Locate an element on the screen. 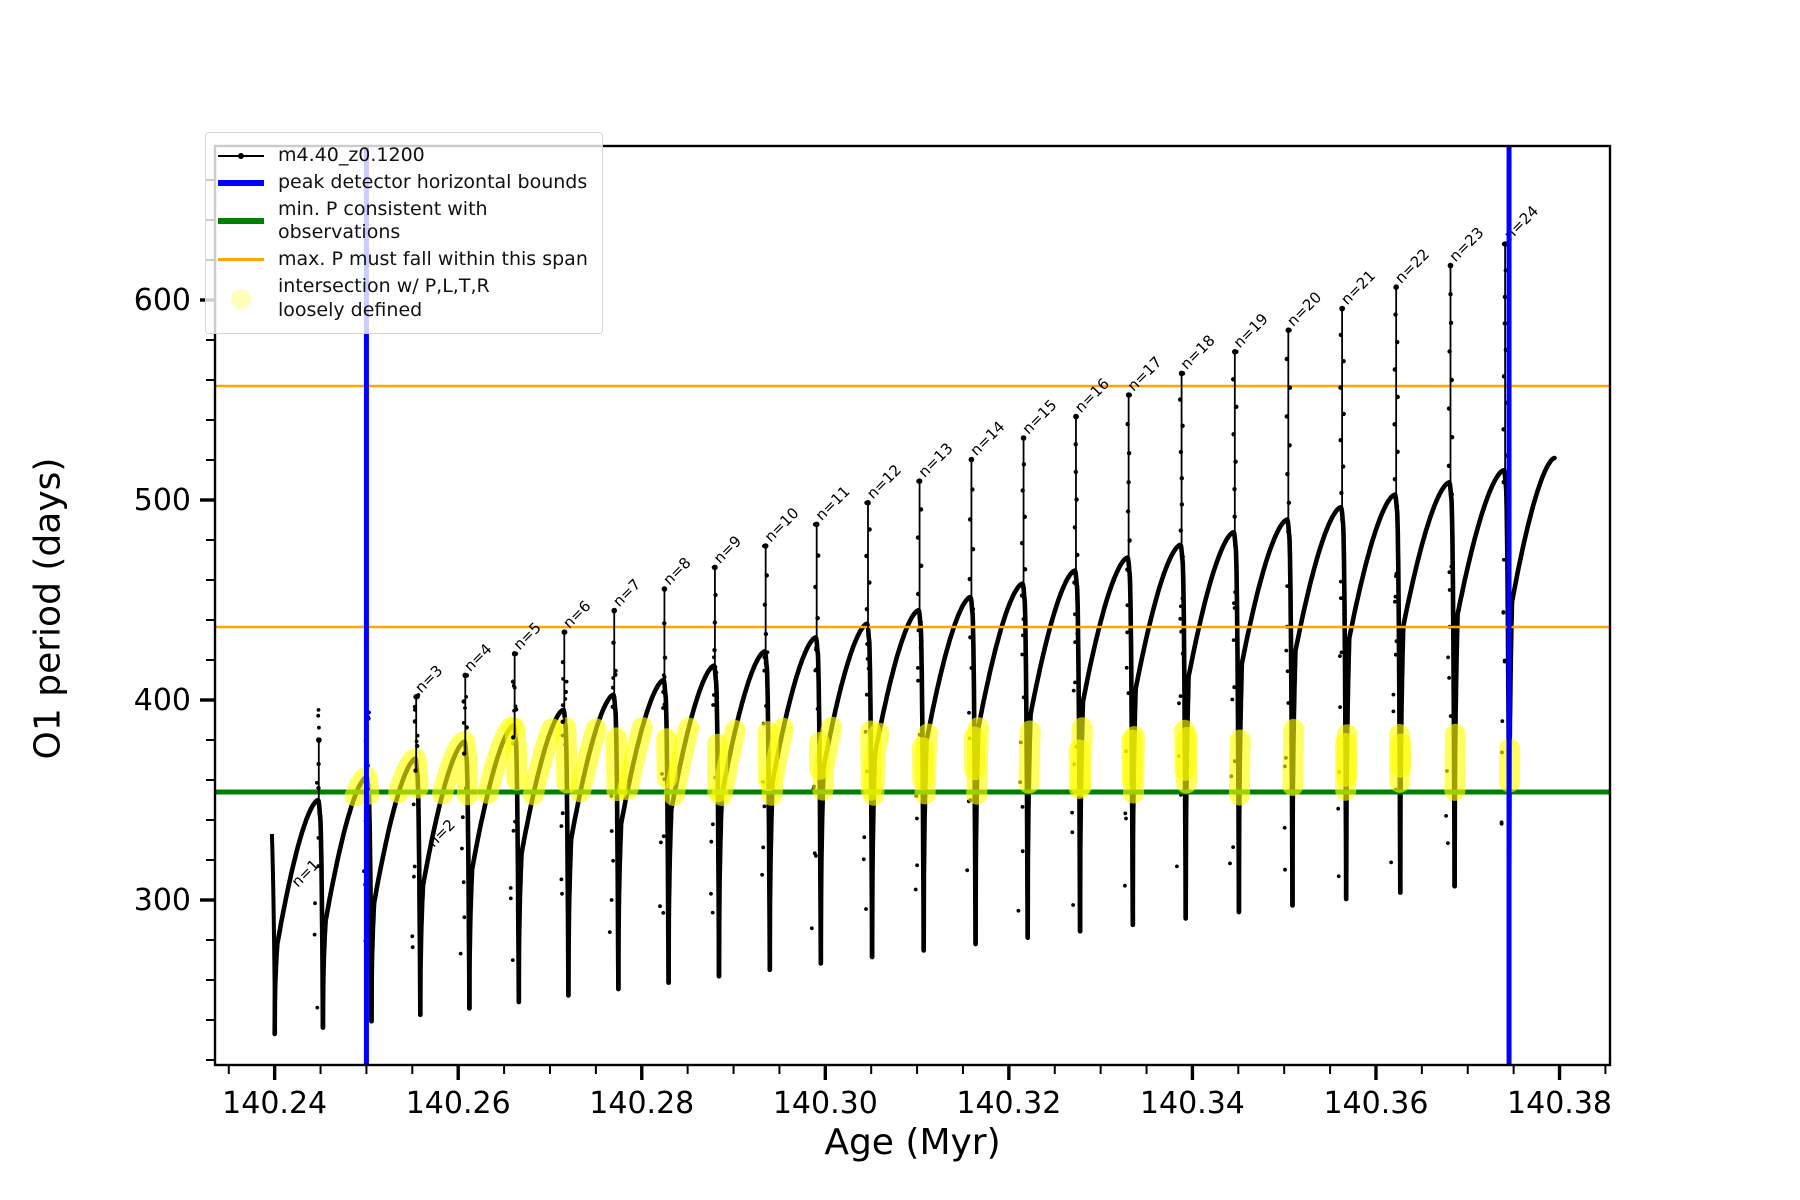 This screenshot has height=1200, width=1800. y-axis-title: O1 period (days) is located at coordinates (48, 608).